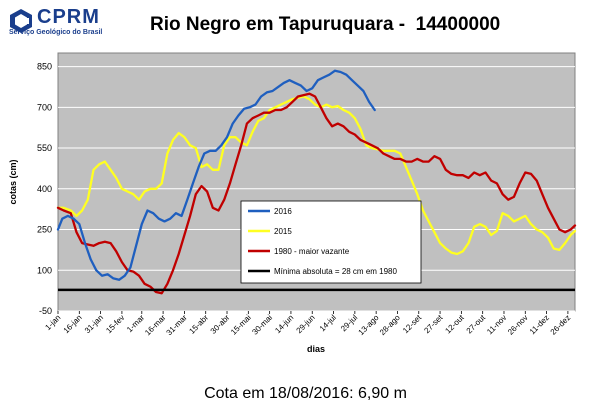 This screenshot has width=611, height=416. Describe the element at coordinates (73, 324) in the screenshot. I see `x-tick-label: 16-jan` at that location.